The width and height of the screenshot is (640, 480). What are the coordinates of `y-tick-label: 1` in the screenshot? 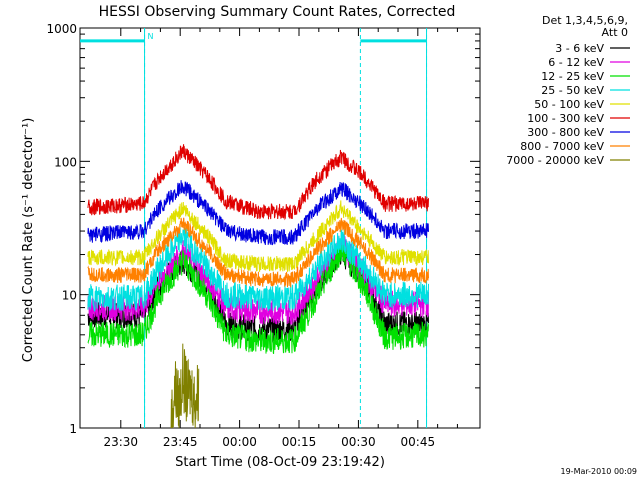 It's located at (73, 429).